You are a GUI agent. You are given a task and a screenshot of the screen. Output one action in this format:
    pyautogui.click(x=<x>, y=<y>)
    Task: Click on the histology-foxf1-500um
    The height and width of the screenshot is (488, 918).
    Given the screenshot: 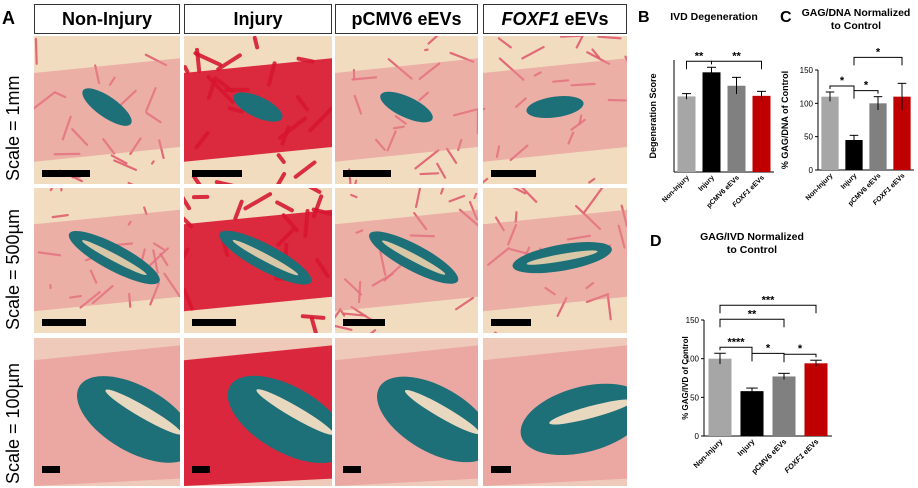 What is the action you would take?
    pyautogui.click(x=555, y=260)
    